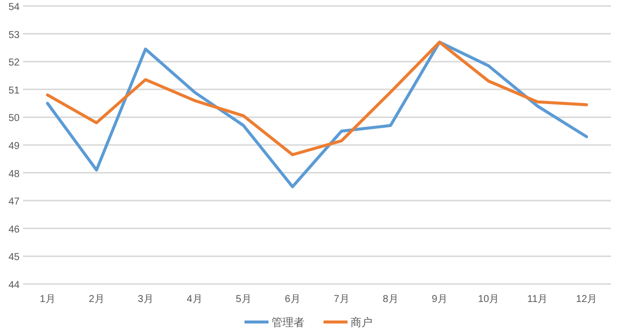  What do you see at coordinates (14, 230) in the screenshot?
I see `y-tick-label: 46` at bounding box center [14, 230].